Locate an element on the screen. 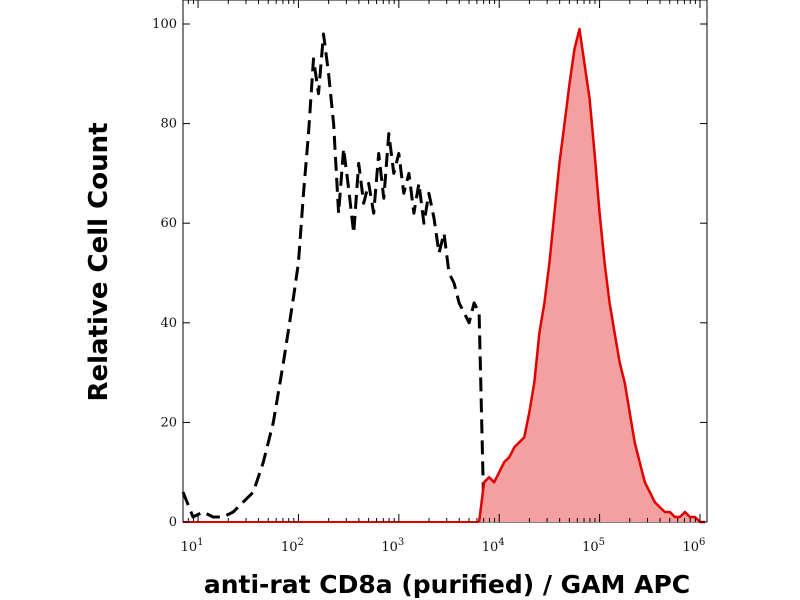  x-tick-label-5: 10⁵ is located at coordinates (593, 546).